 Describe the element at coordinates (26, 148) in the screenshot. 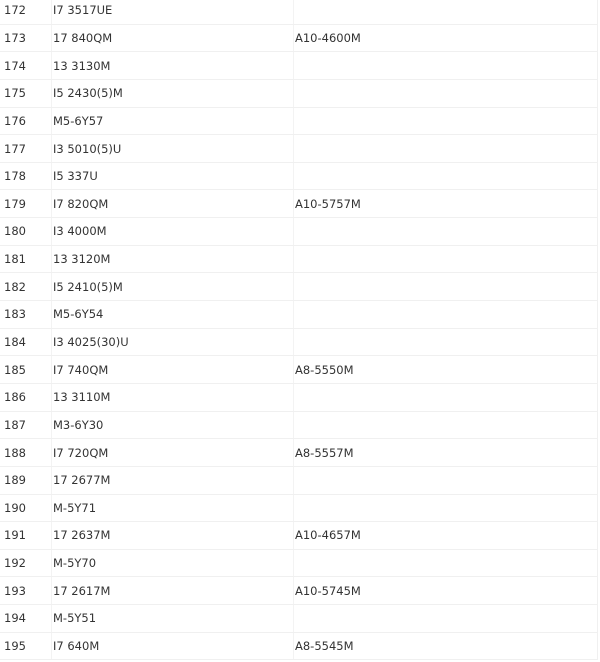

I see `rank-cell: 177` at that location.